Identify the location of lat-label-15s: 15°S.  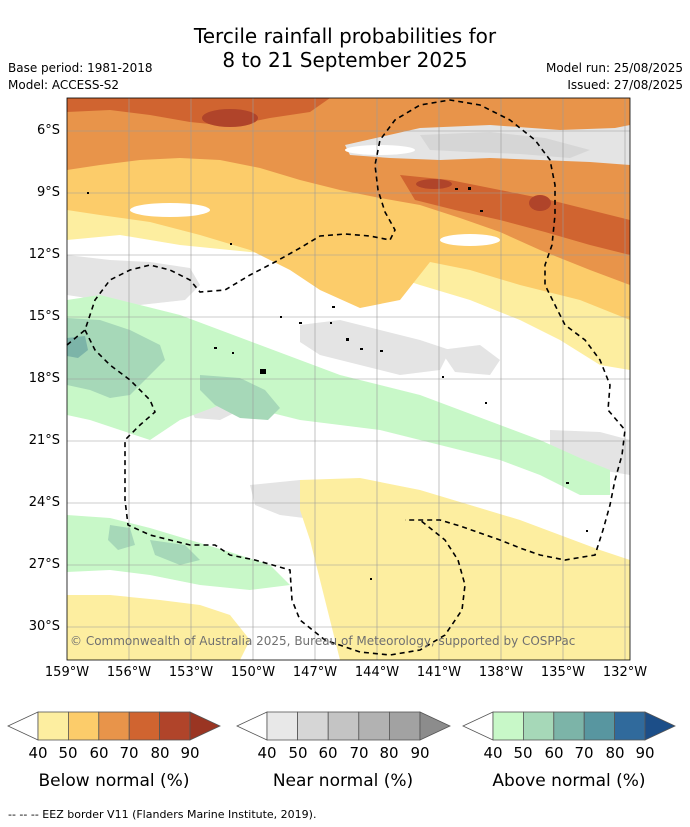
(44, 316).